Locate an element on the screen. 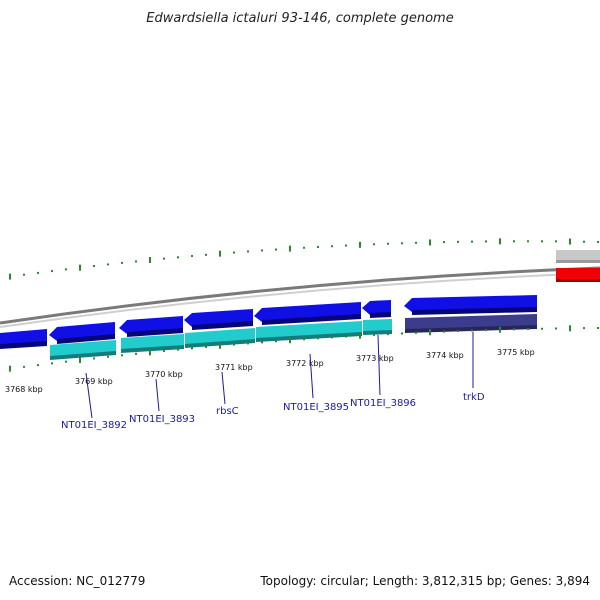 The height and width of the screenshot is (600, 600). gene-arrow-trkd is located at coordinates (470, 303).